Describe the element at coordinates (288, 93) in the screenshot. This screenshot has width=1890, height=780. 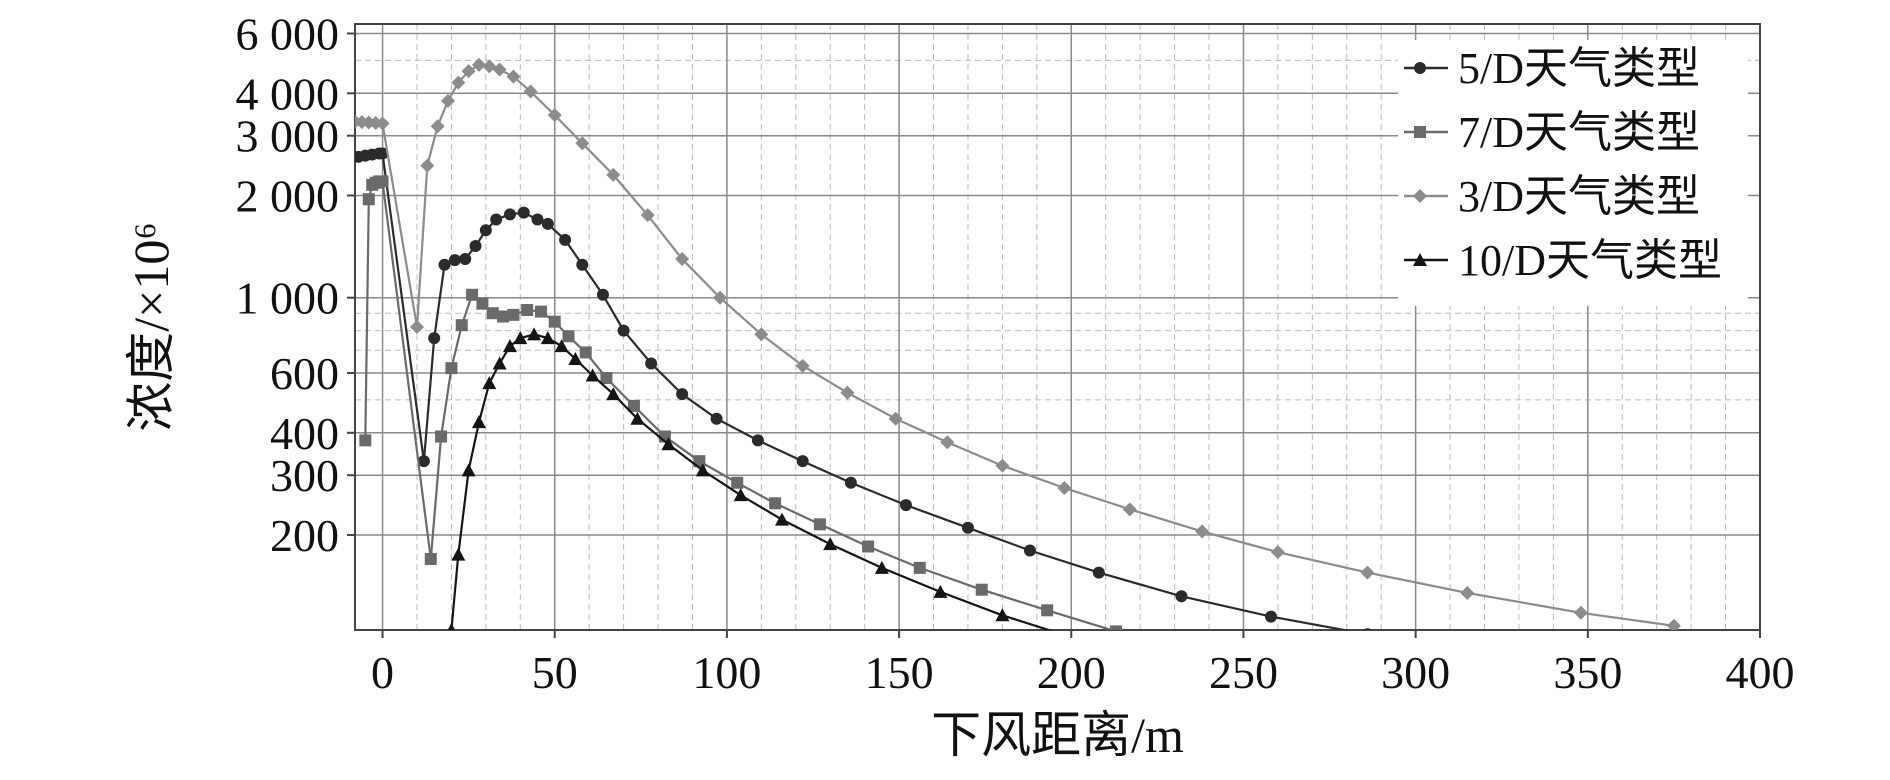
I see `y-tick-label: 4 000` at that location.